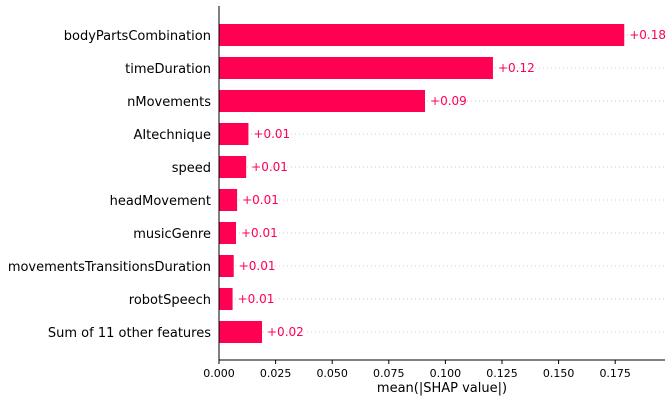 The image size is (672, 401). What do you see at coordinates (559, 373) in the screenshot?
I see `x-tick-label: 0.150` at bounding box center [559, 373].